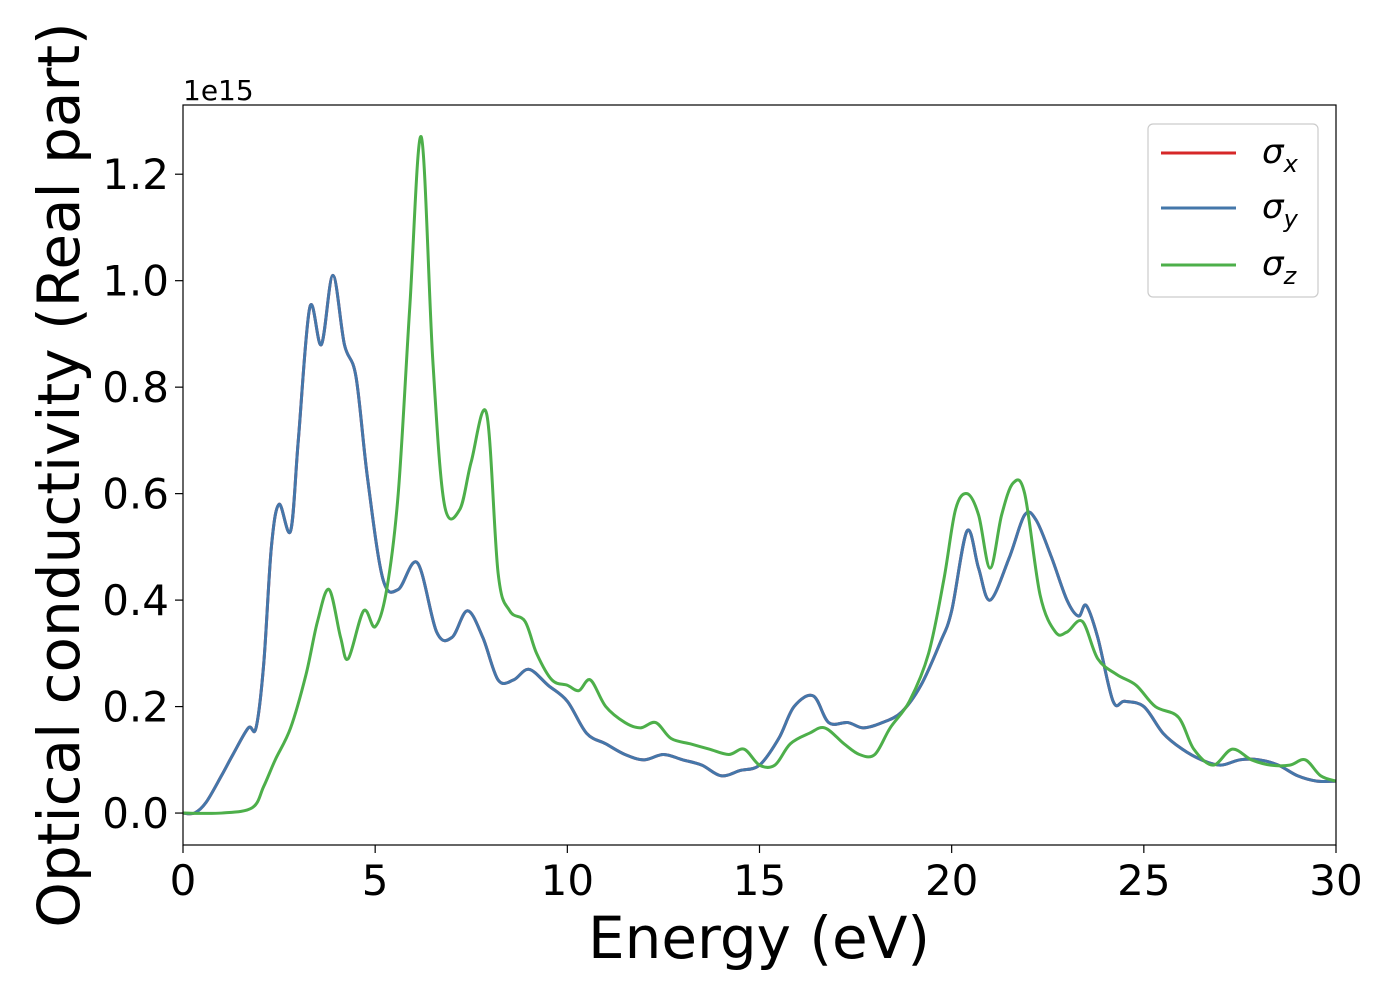 This screenshot has height=1004, width=1400. I want to click on legend-box, so click(1233, 210).